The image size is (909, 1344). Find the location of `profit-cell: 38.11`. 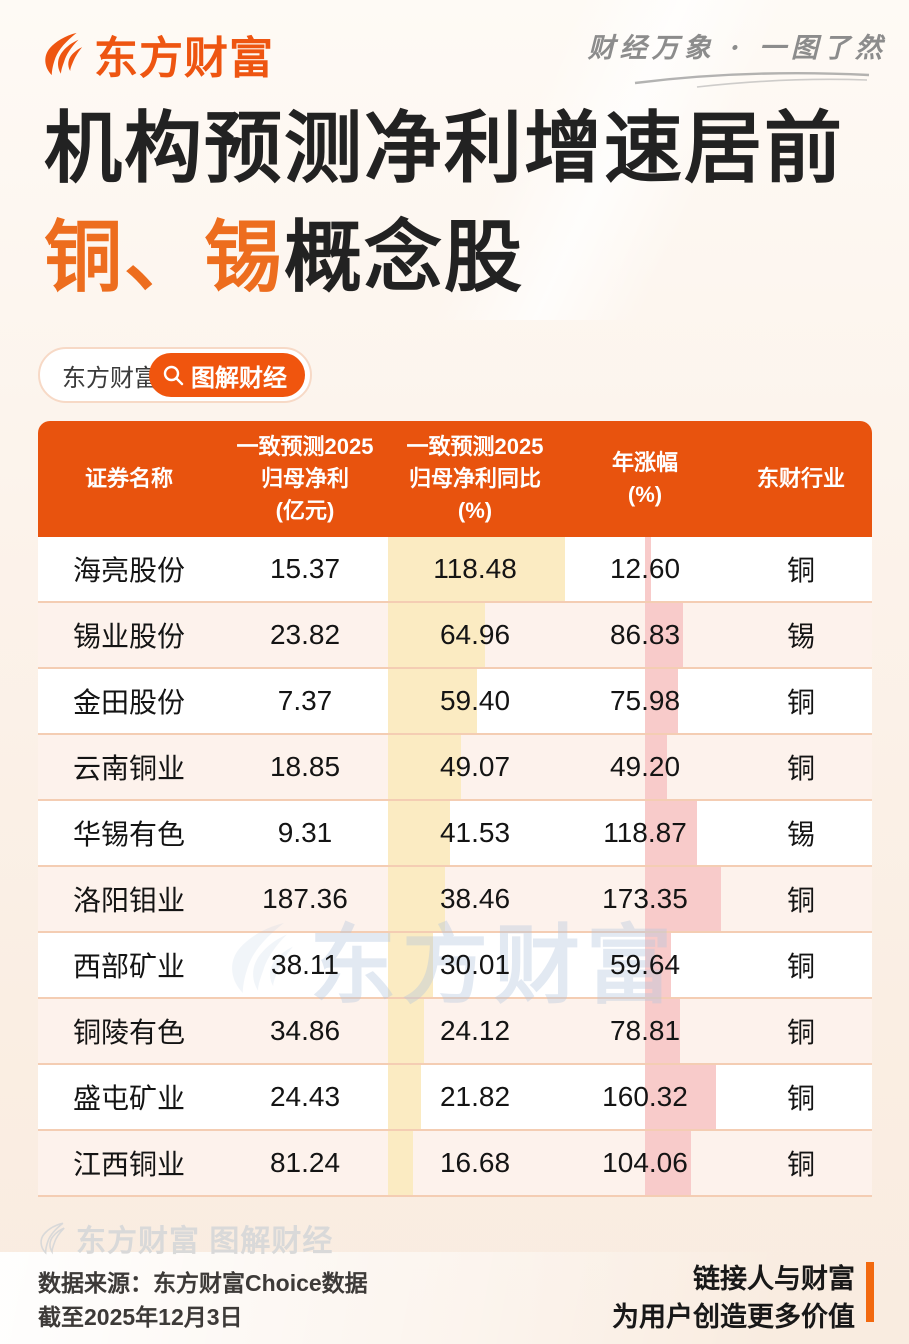

profit-cell: 38.11 is located at coordinates (305, 964).